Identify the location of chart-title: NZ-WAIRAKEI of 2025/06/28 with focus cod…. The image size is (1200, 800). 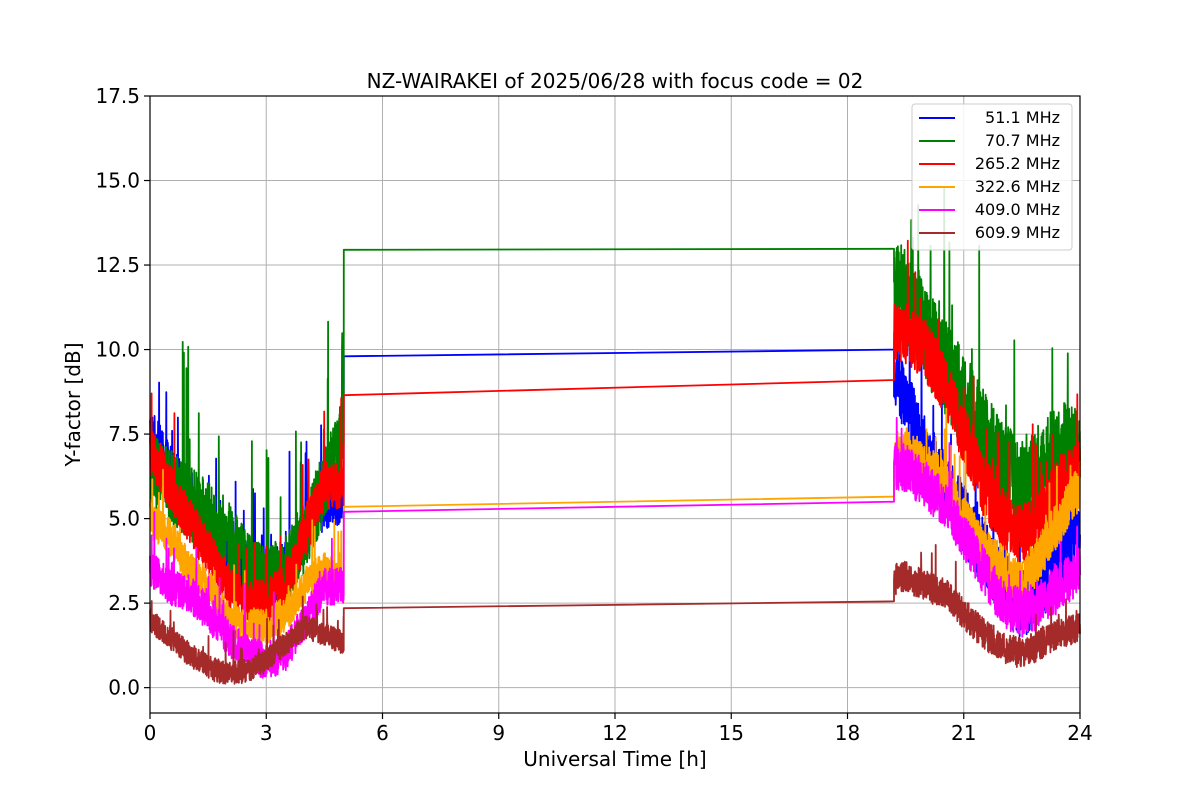
(615, 81).